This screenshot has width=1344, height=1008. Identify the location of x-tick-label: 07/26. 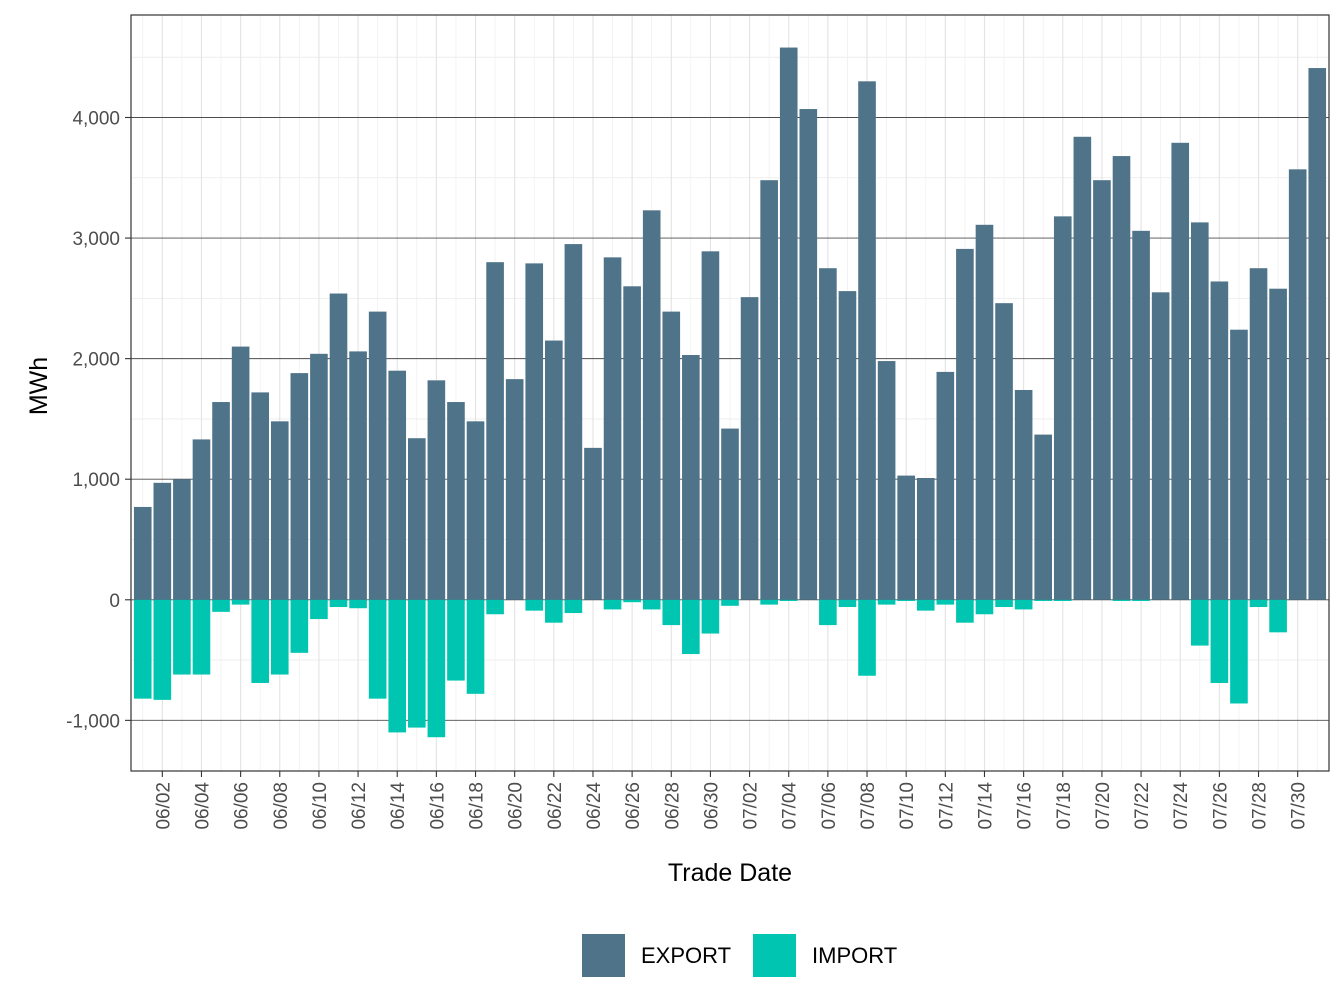
(1220, 806).